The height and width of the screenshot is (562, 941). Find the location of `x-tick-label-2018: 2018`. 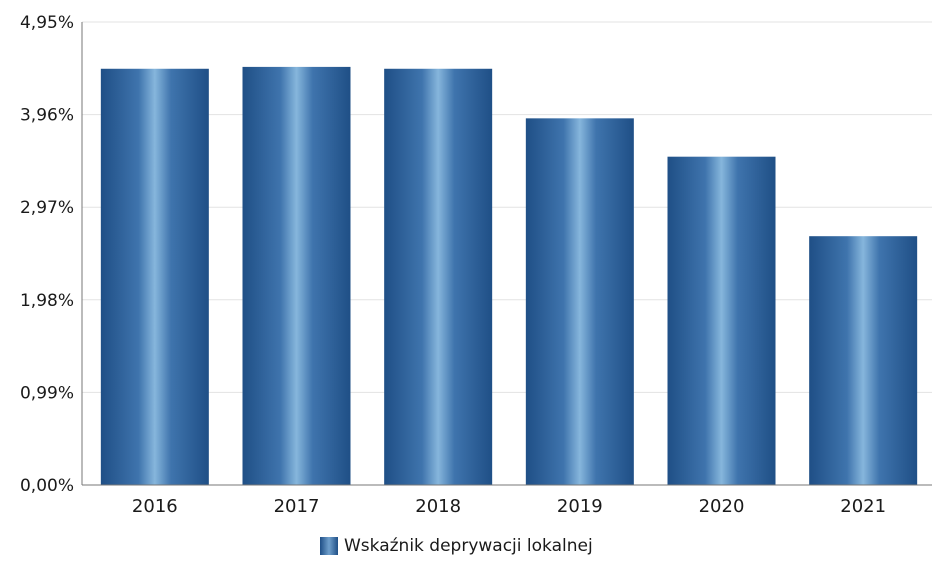

x-tick-label-2018: 2018 is located at coordinates (438, 506).